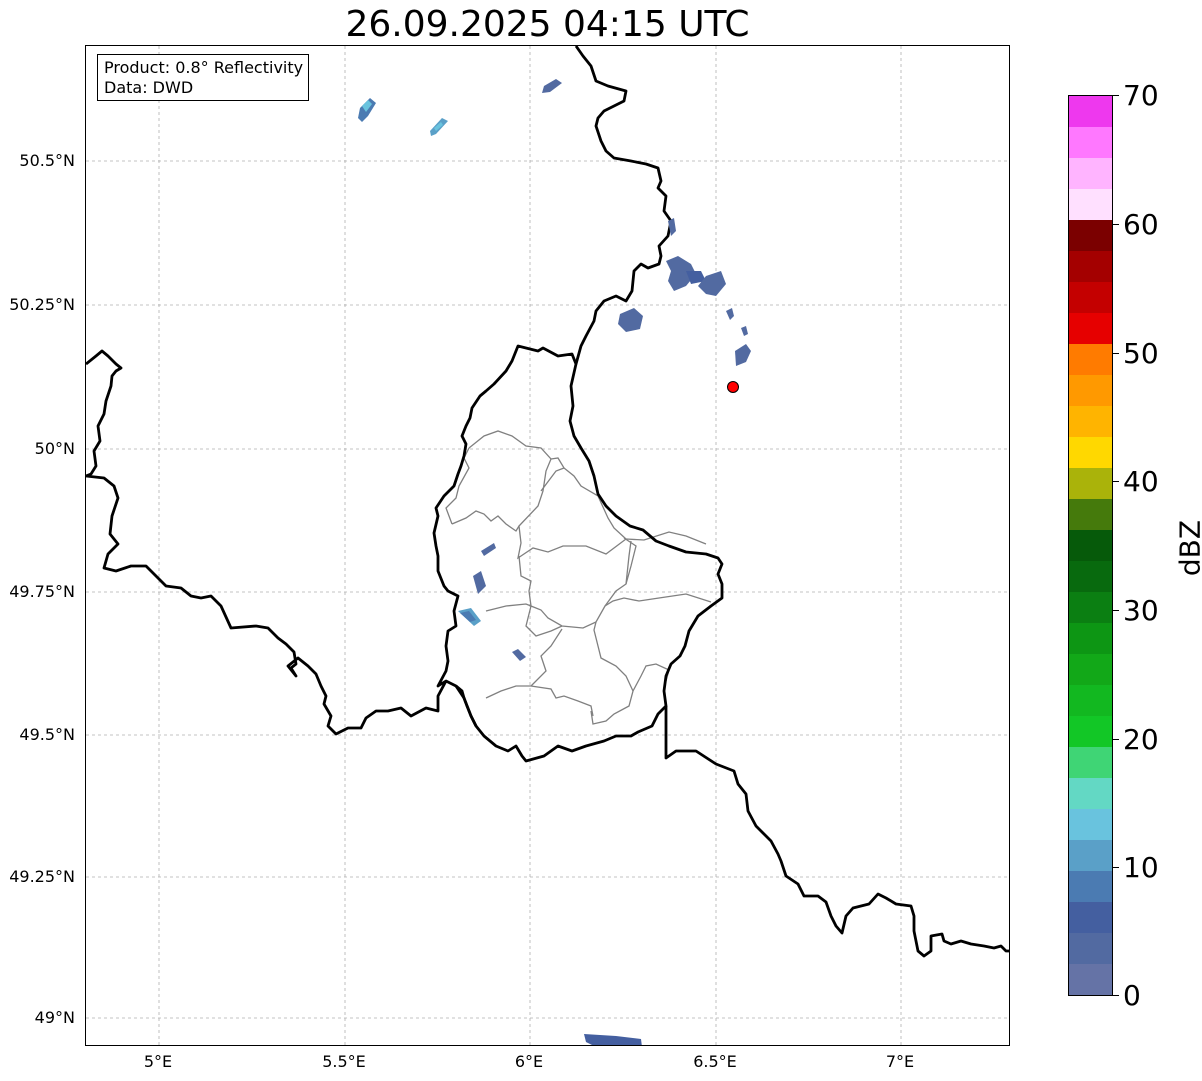 This screenshot has width=1202, height=1081. Describe the element at coordinates (578, 577) in the screenshot. I see `canton-boundaries` at that location.